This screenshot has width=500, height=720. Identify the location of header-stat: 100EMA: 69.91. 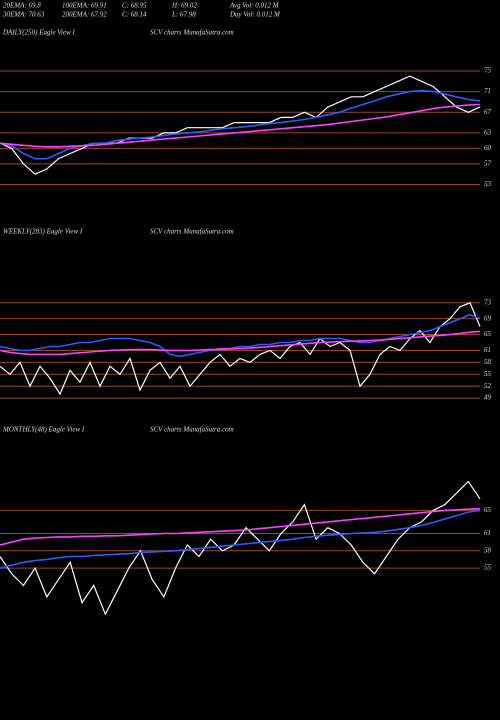
(84, 6).